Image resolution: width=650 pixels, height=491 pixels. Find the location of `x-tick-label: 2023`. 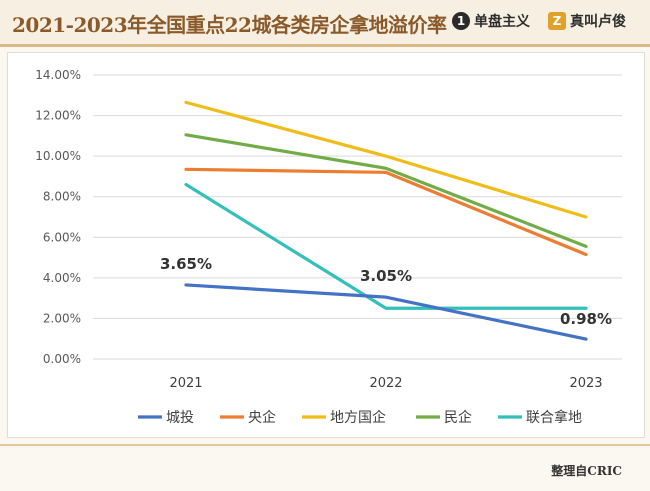

x-tick-label: 2023 is located at coordinates (585, 383).